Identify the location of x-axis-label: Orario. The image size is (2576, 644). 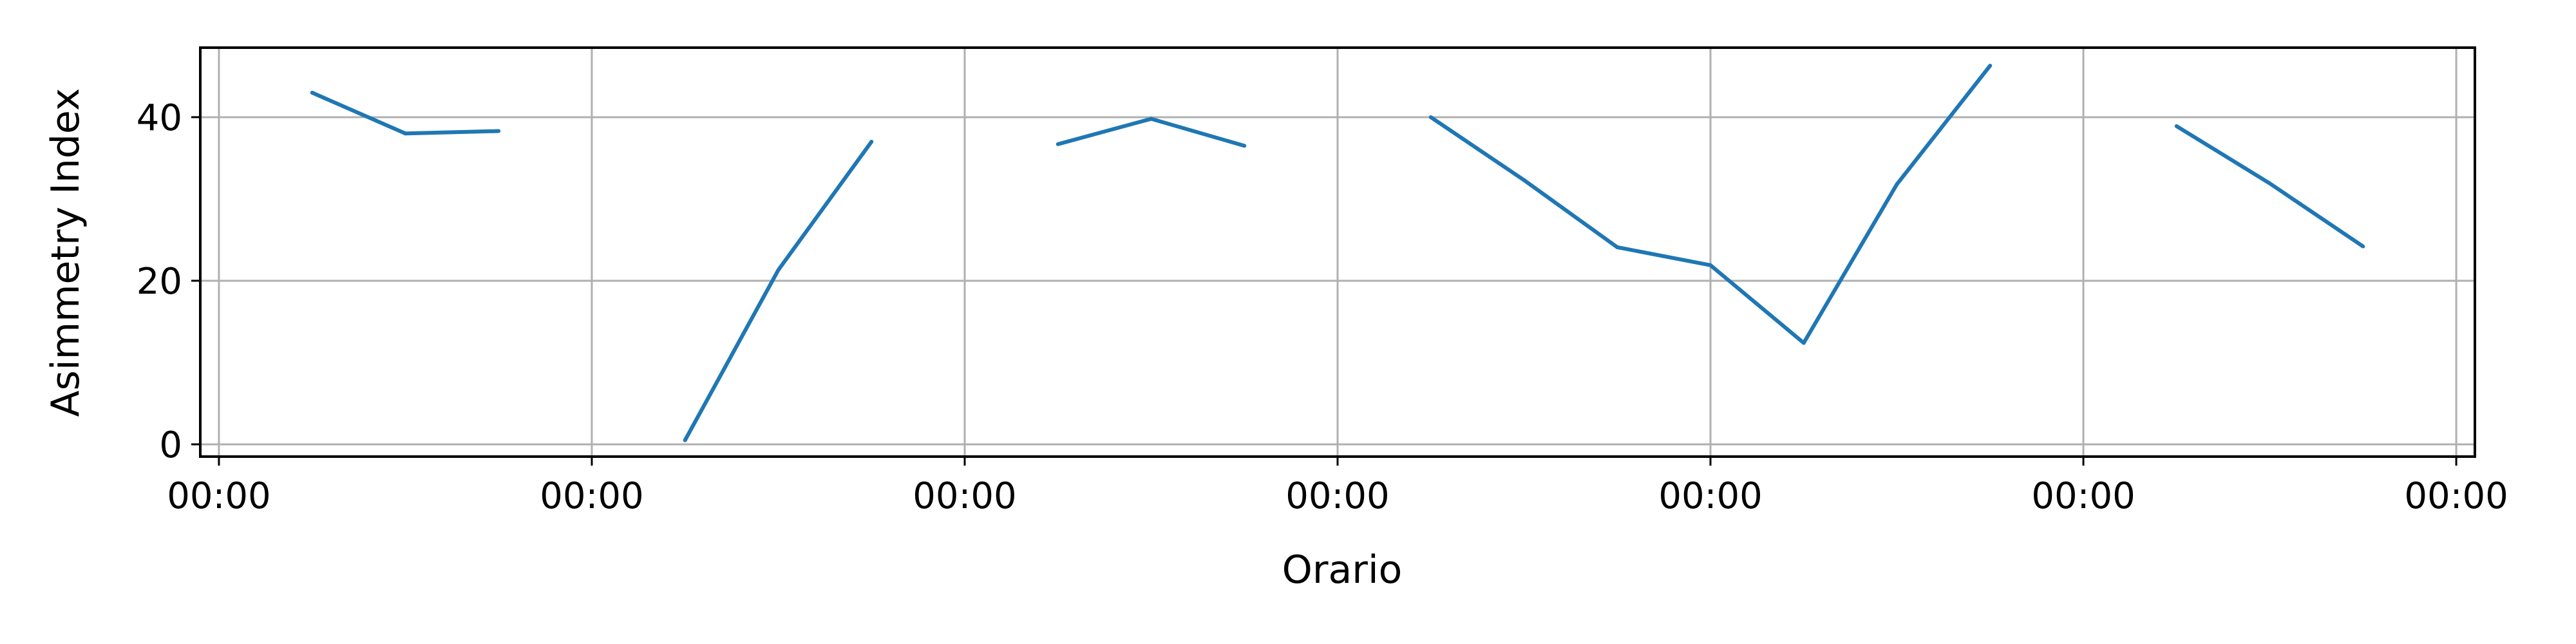
(1343, 570).